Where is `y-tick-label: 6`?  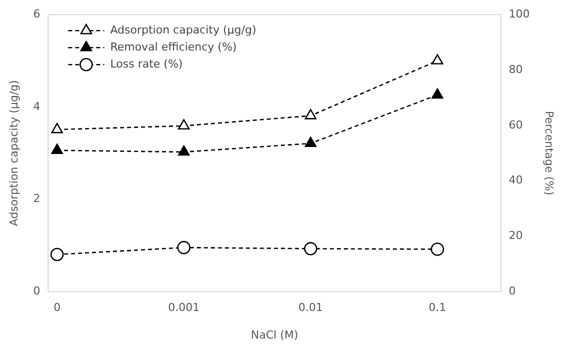
y-tick-label: 6 is located at coordinates (36, 13).